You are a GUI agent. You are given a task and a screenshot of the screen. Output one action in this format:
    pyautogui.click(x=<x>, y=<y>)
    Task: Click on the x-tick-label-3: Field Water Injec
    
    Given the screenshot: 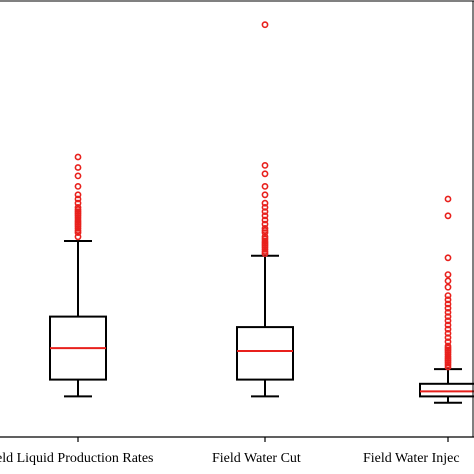 What is the action you would take?
    pyautogui.click(x=411, y=458)
    